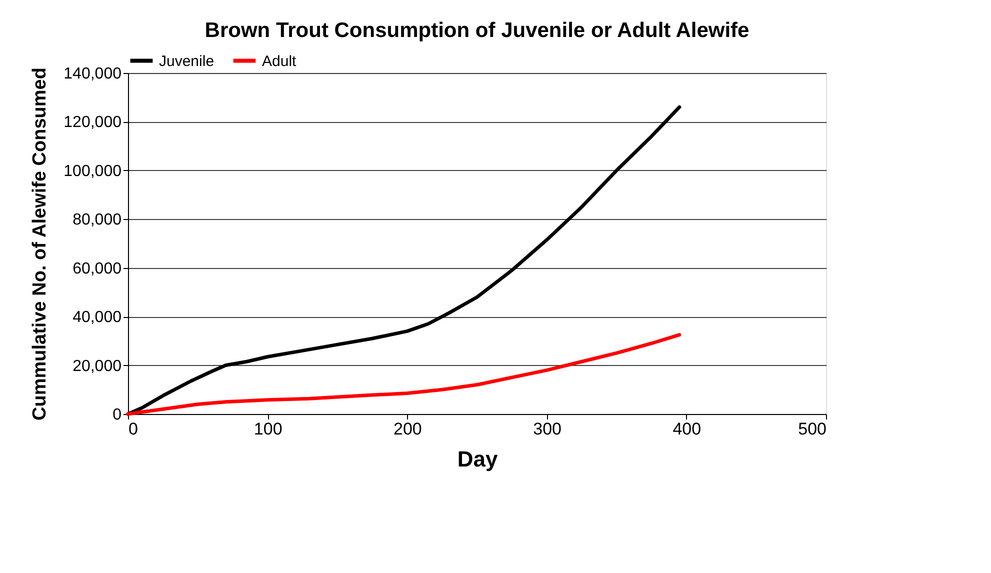 This screenshot has width=991, height=573. What do you see at coordinates (117, 415) in the screenshot?
I see `y-tick-label: 0` at bounding box center [117, 415].